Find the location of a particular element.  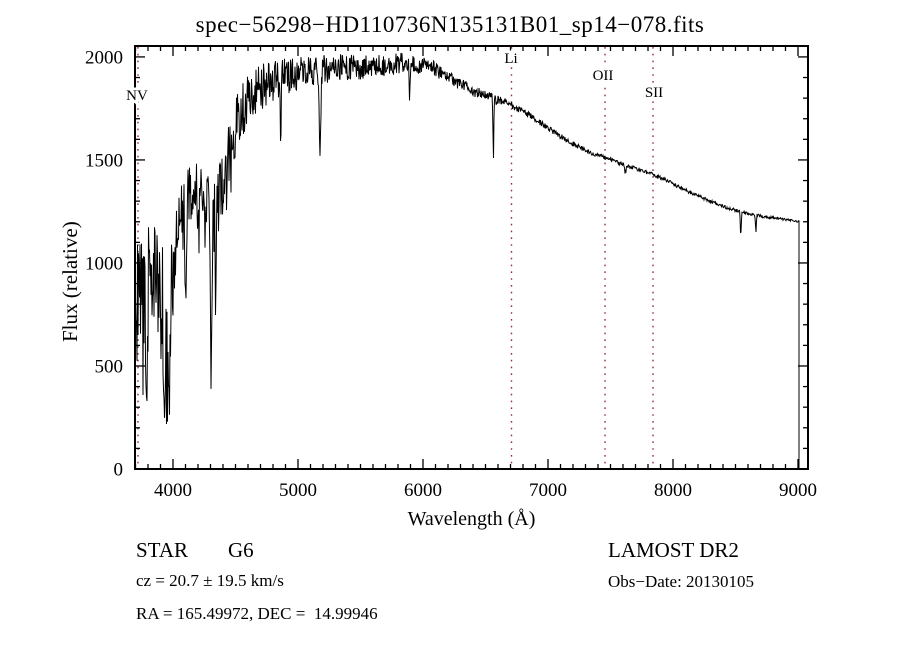

line-marker-label-nv: NV is located at coordinates (137, 96).